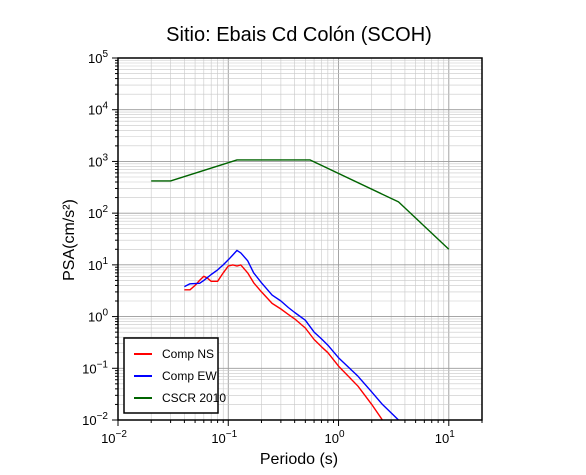 This screenshot has width=586, height=475. What do you see at coordinates (98, 212) in the screenshot?
I see `y-tick-label: 10²` at bounding box center [98, 212].